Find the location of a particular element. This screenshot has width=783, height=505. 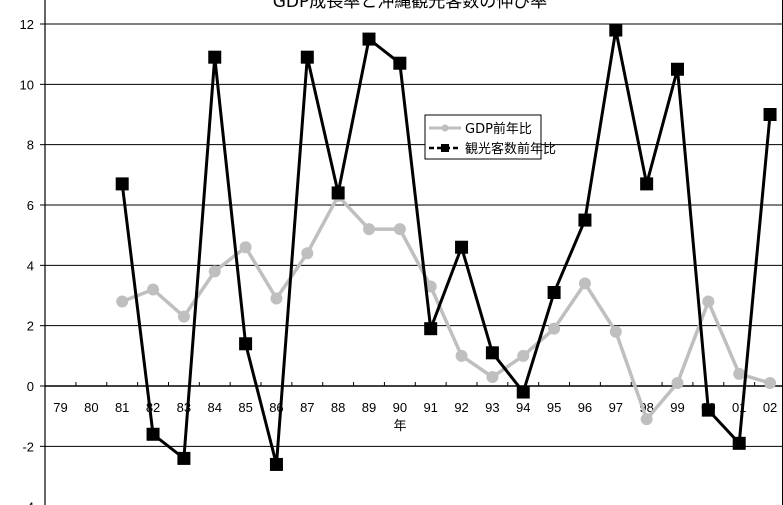

y-tick-label: -2 is located at coordinates (28, 446).